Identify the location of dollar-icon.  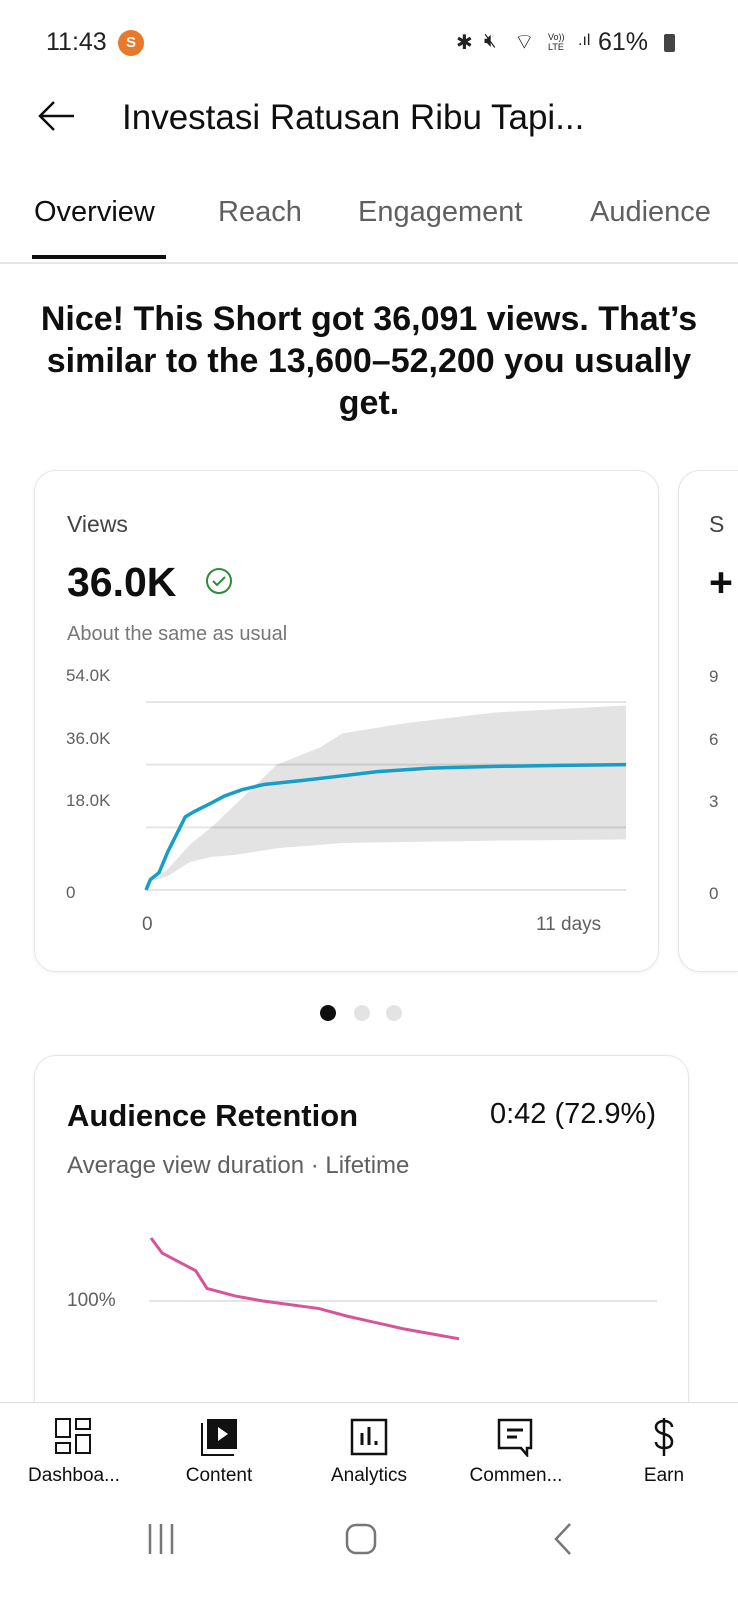
(664, 1437).